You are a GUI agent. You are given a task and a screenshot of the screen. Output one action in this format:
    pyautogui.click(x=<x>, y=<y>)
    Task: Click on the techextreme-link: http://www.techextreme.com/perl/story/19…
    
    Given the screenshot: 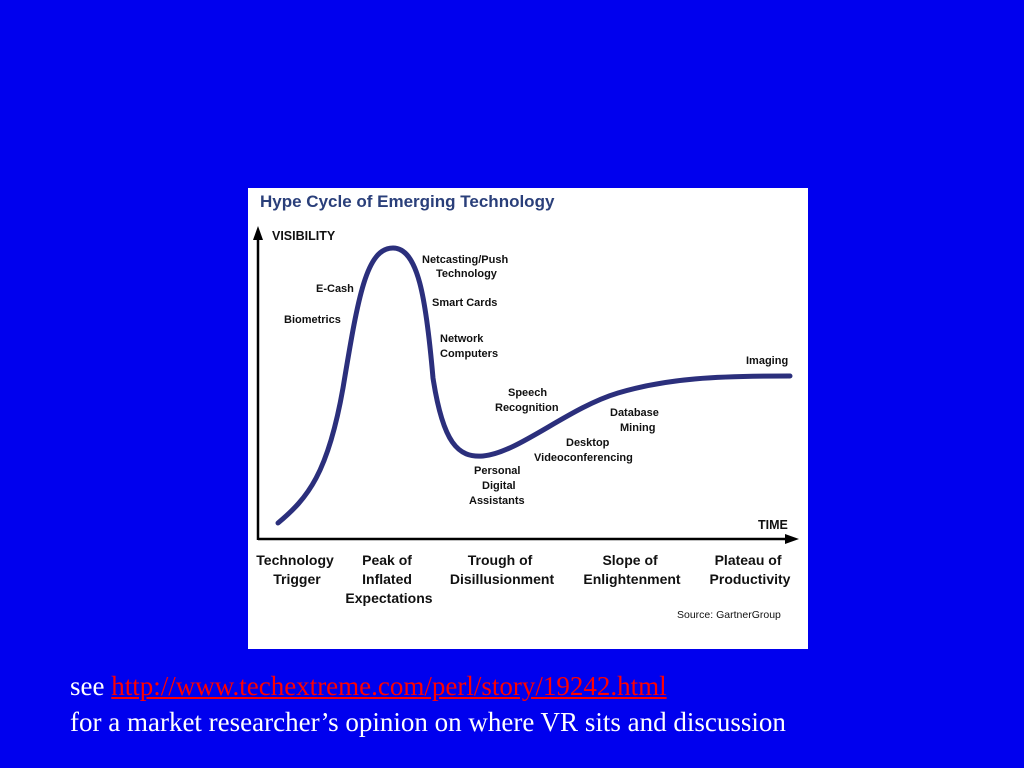 What is the action you would take?
    pyautogui.click(x=389, y=686)
    